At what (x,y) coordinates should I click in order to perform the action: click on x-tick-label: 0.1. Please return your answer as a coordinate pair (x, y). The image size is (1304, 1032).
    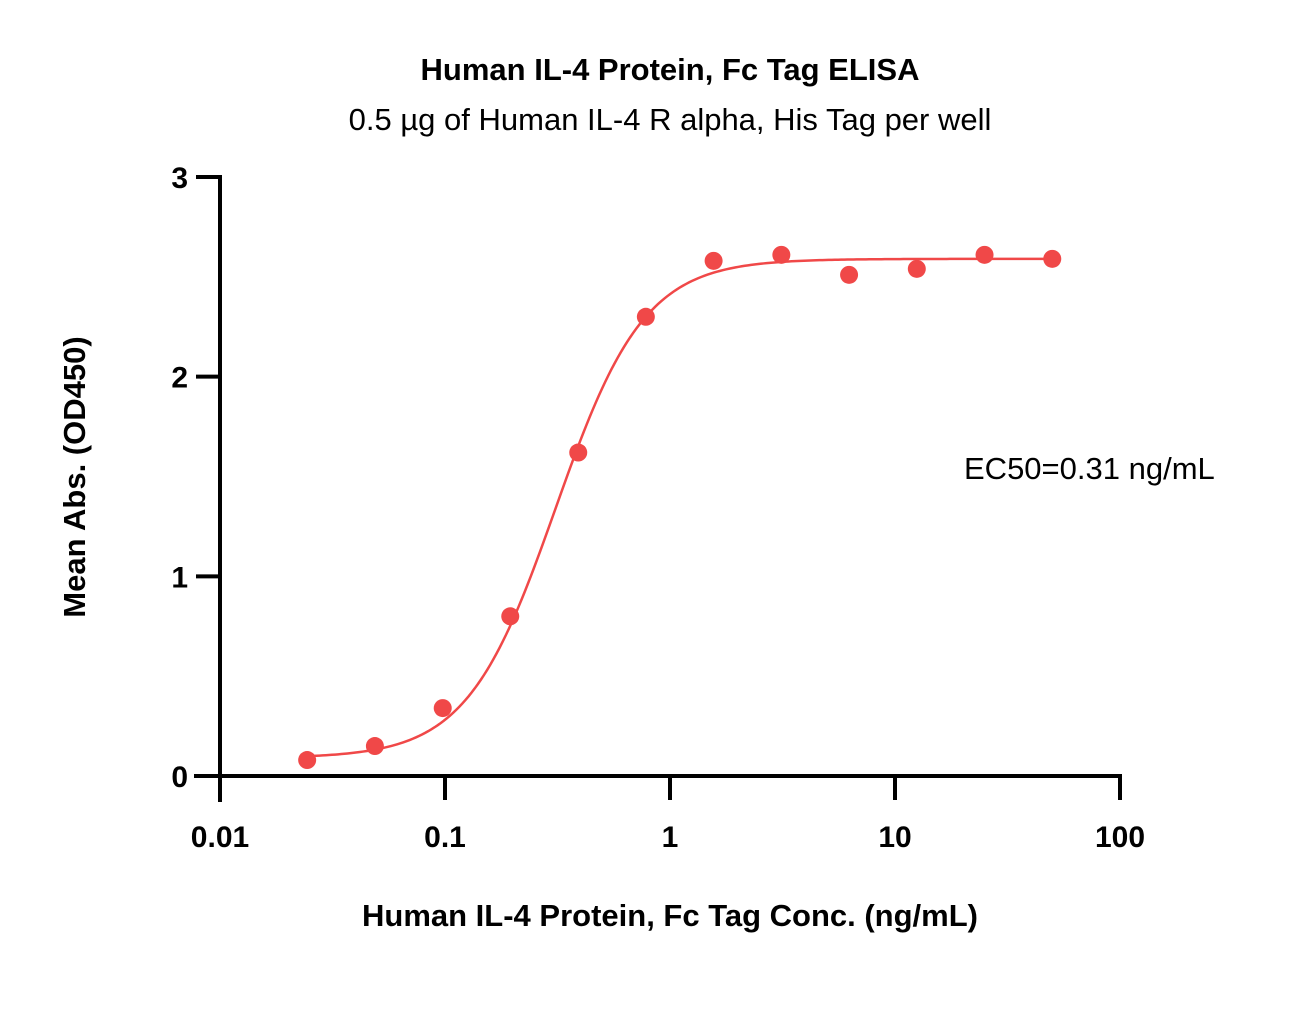
    Looking at the image, I should click on (445, 837).